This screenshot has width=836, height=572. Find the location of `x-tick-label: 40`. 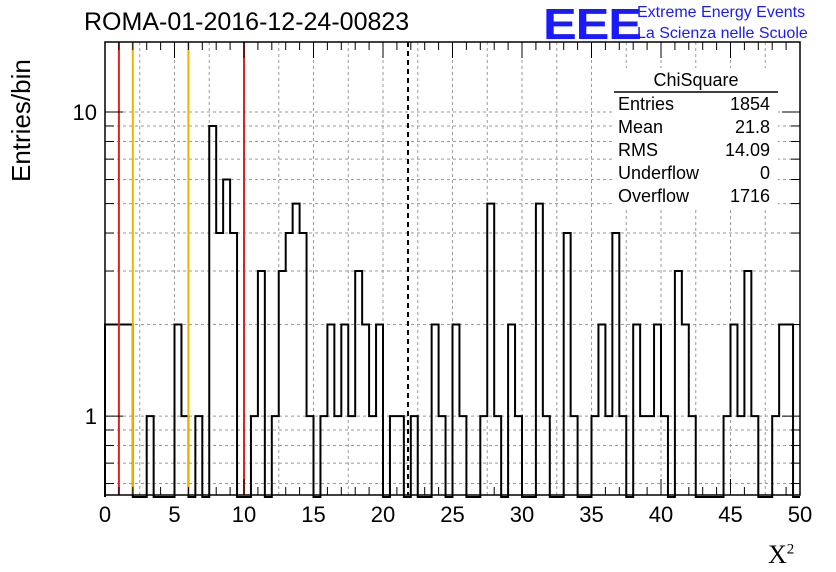

x-tick-label: 40 is located at coordinates (661, 514).